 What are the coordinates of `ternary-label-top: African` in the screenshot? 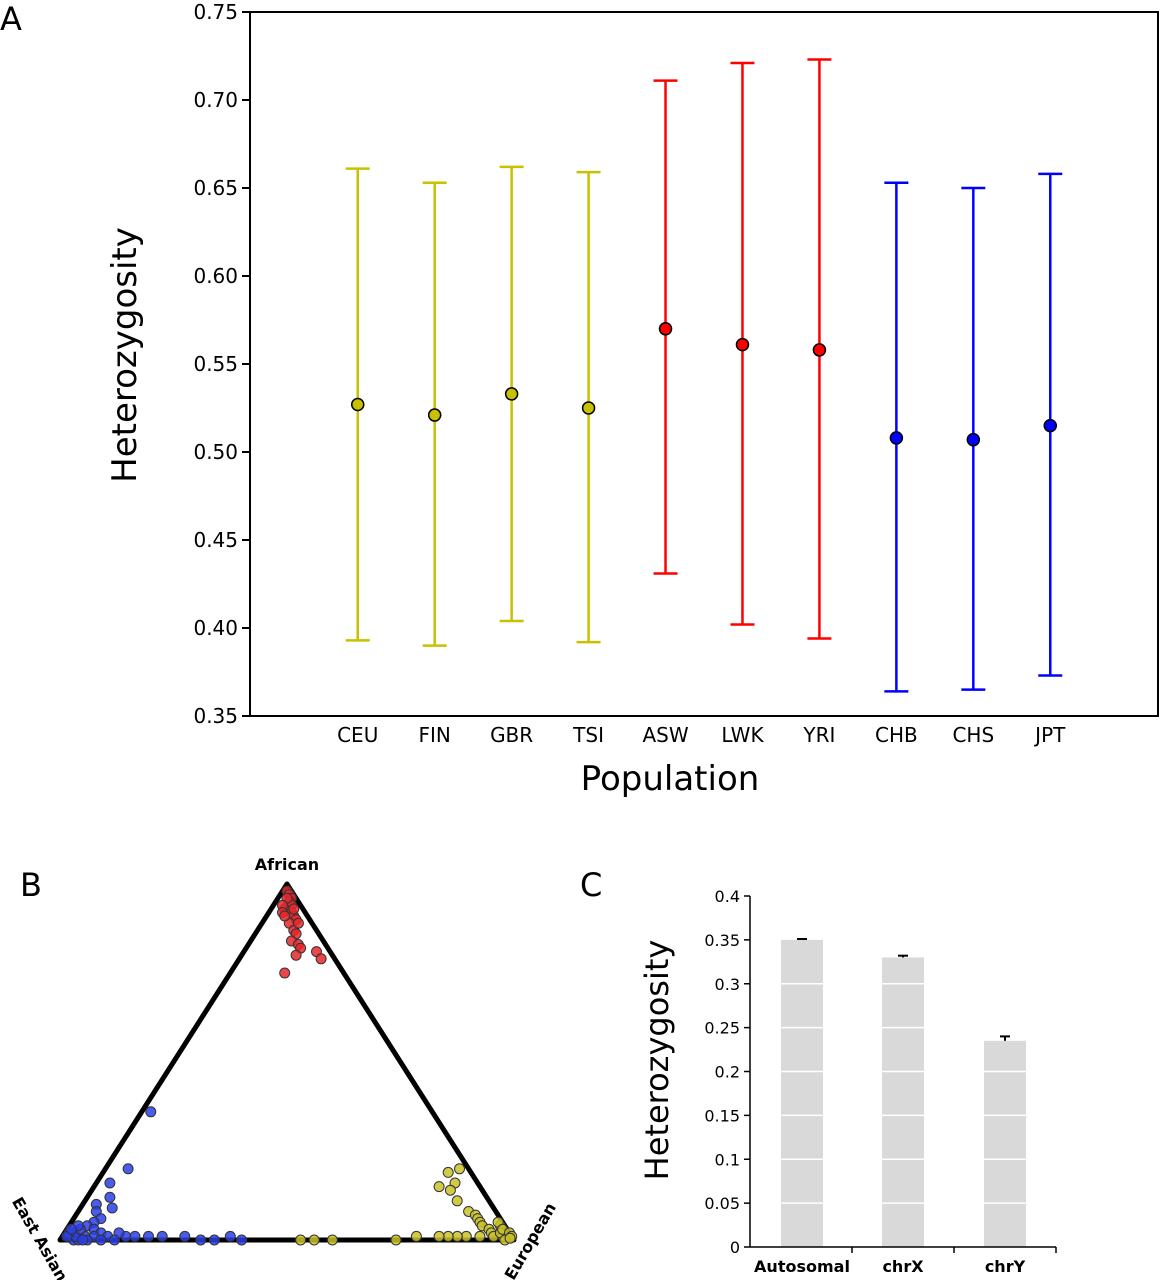 It's located at (287, 864).